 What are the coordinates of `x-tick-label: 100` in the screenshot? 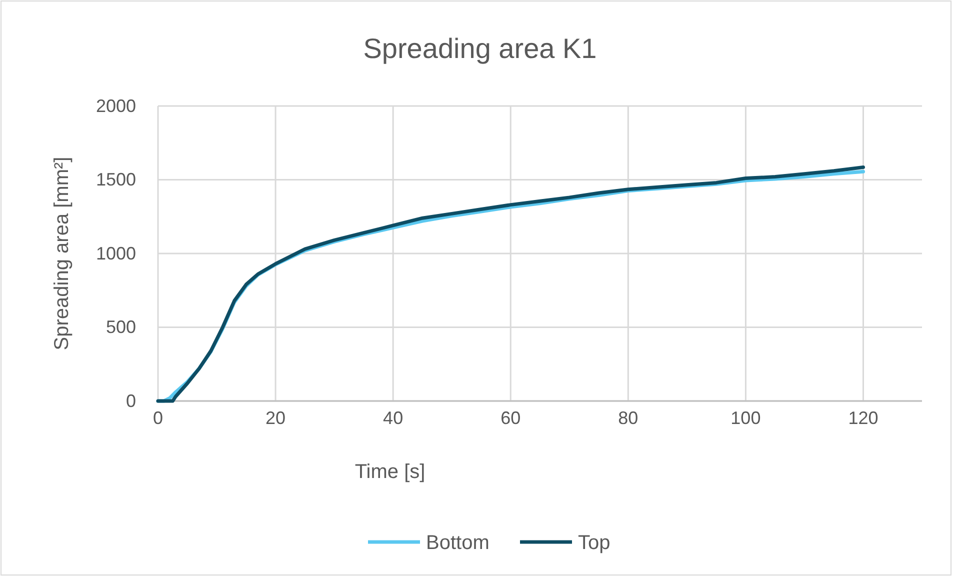 It's located at (745, 418).